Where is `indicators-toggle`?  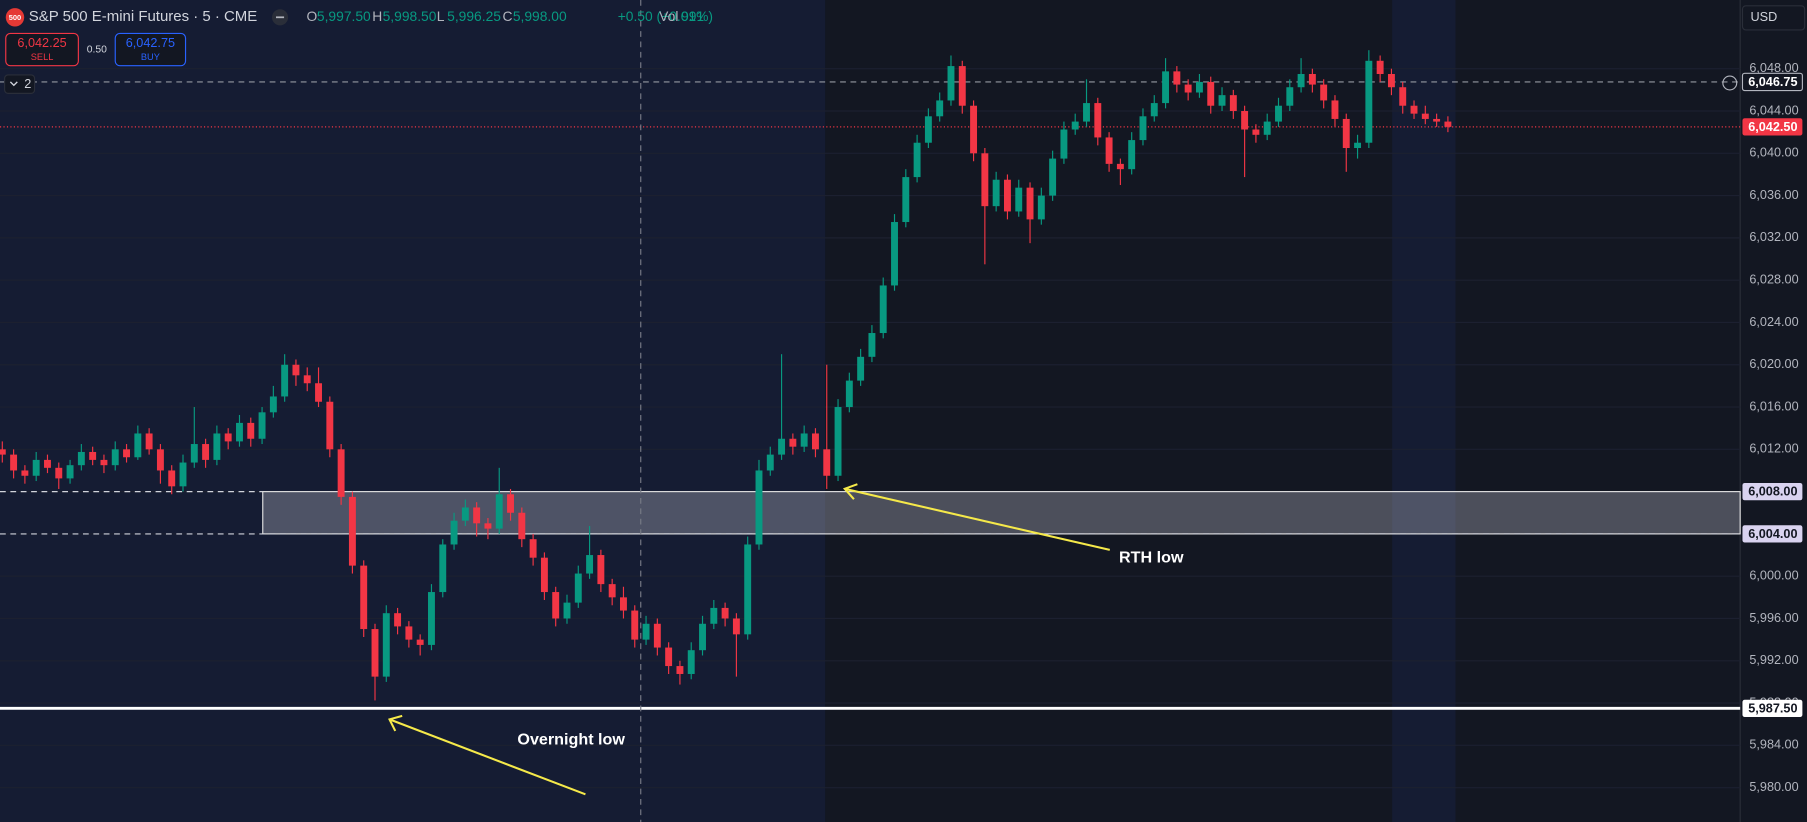 indicators-toggle is located at coordinates (20, 84).